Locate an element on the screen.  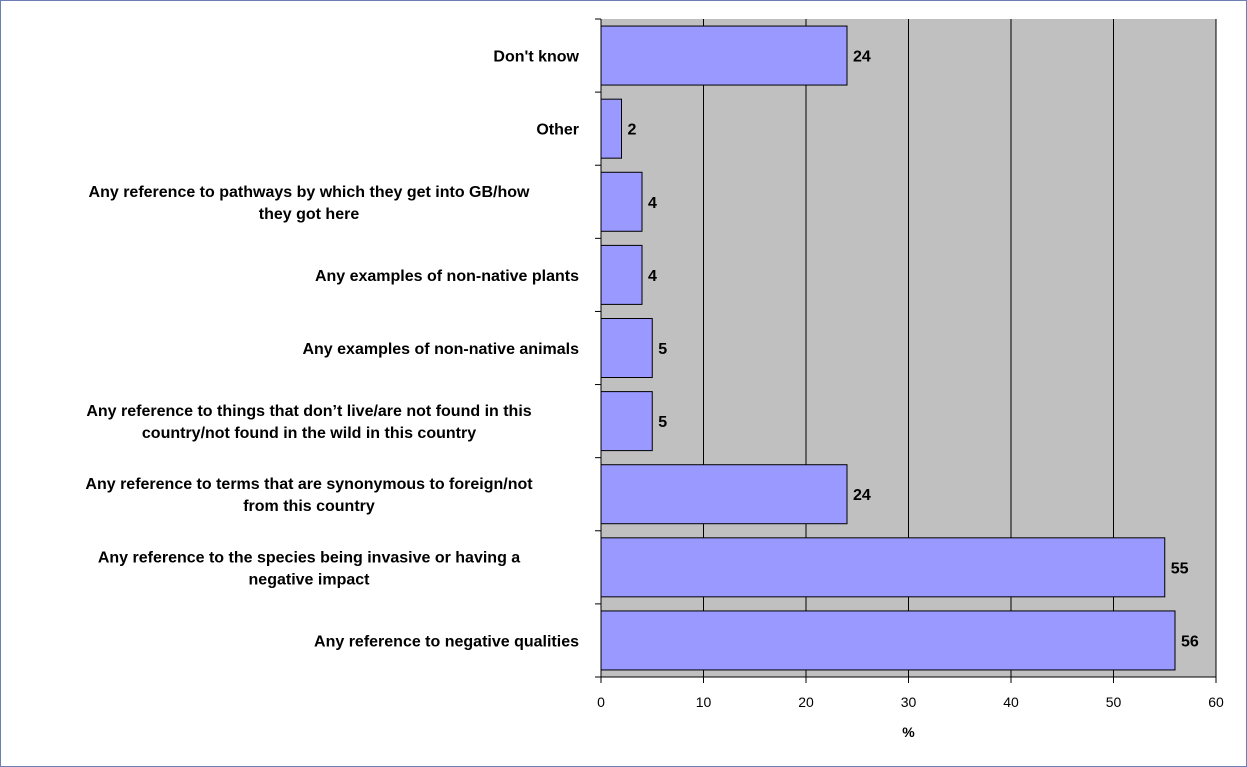
category-label: Any examples of non-native animals is located at coordinates (440, 349).